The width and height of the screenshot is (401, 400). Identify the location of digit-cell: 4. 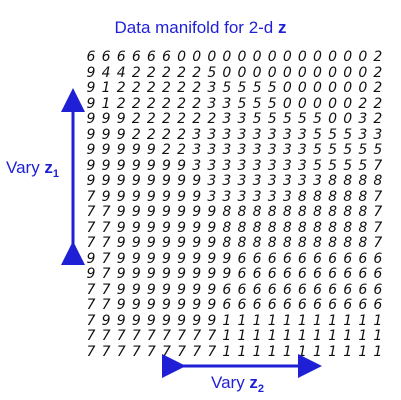
(121, 72).